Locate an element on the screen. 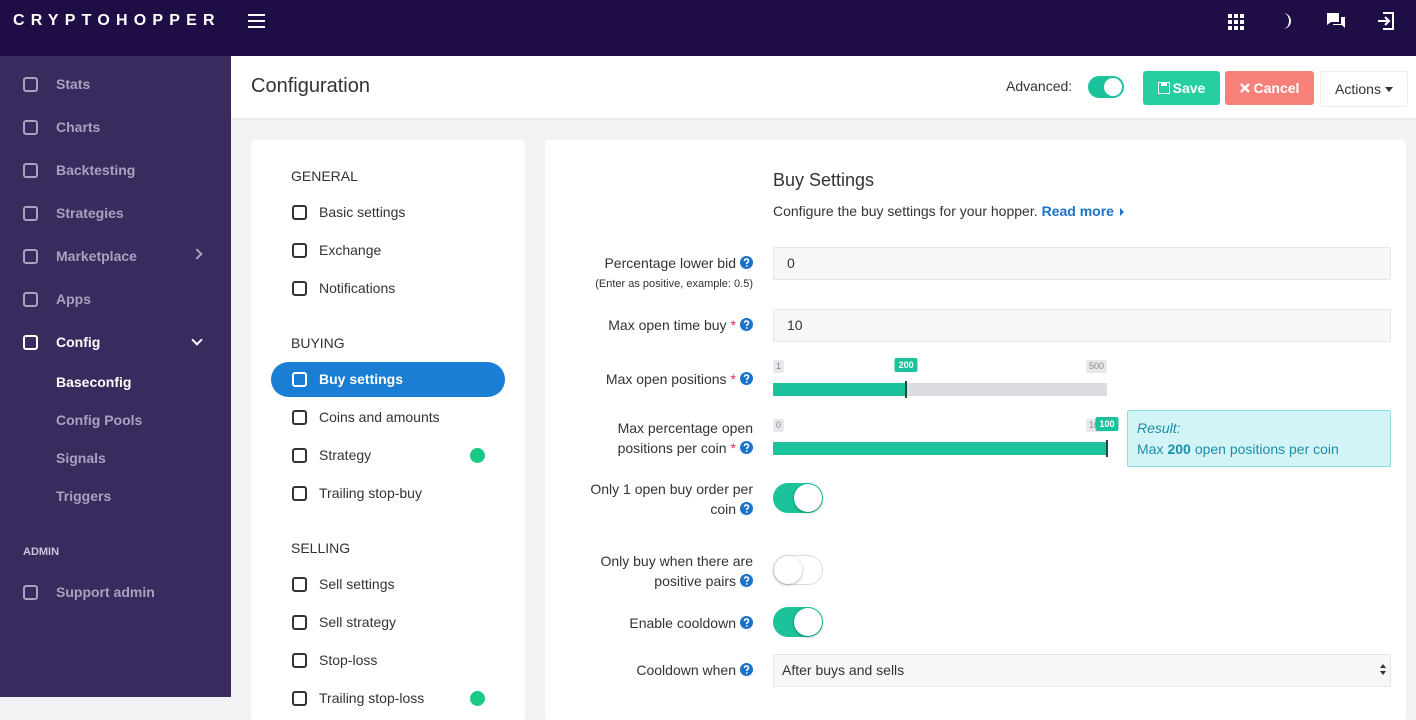  apps-icon is located at coordinates (1236, 22).